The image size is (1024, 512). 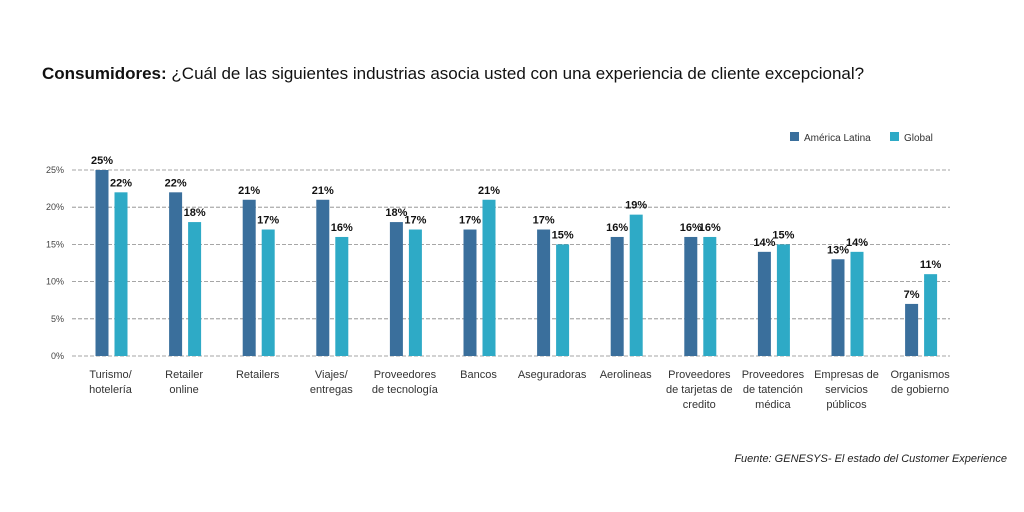 I want to click on y-tick-label: 10%, so click(x=55, y=282).